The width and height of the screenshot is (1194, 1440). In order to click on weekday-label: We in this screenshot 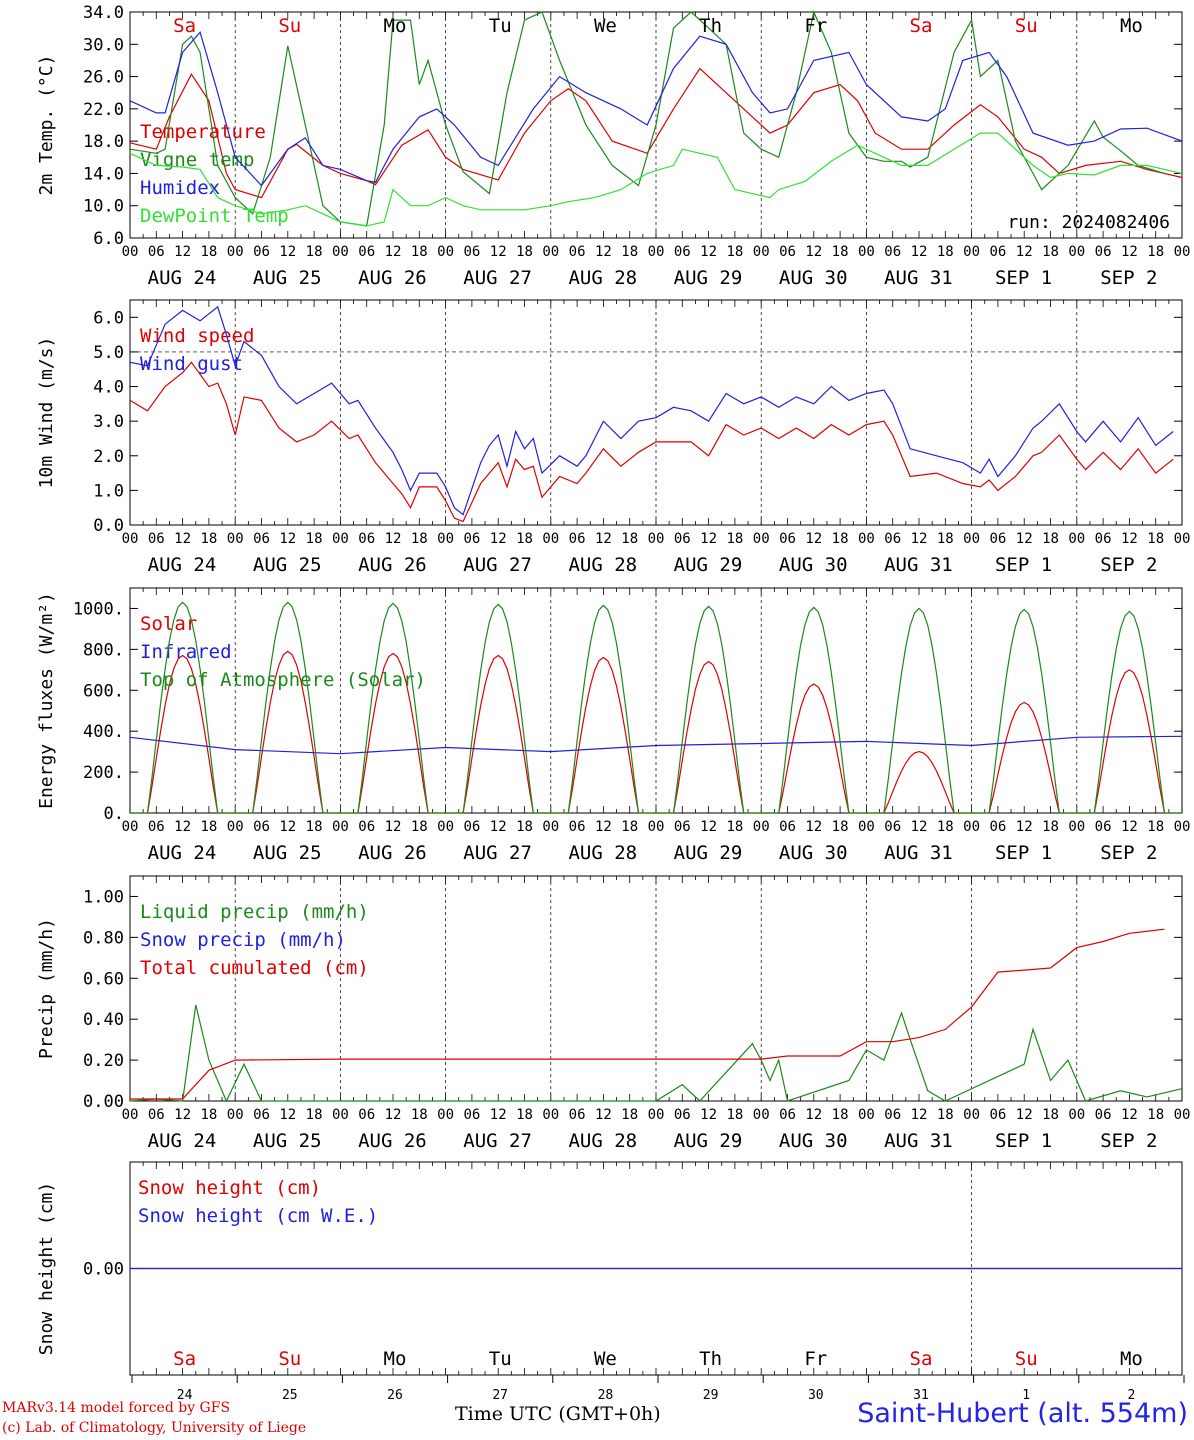, I will do `click(605, 26)`.